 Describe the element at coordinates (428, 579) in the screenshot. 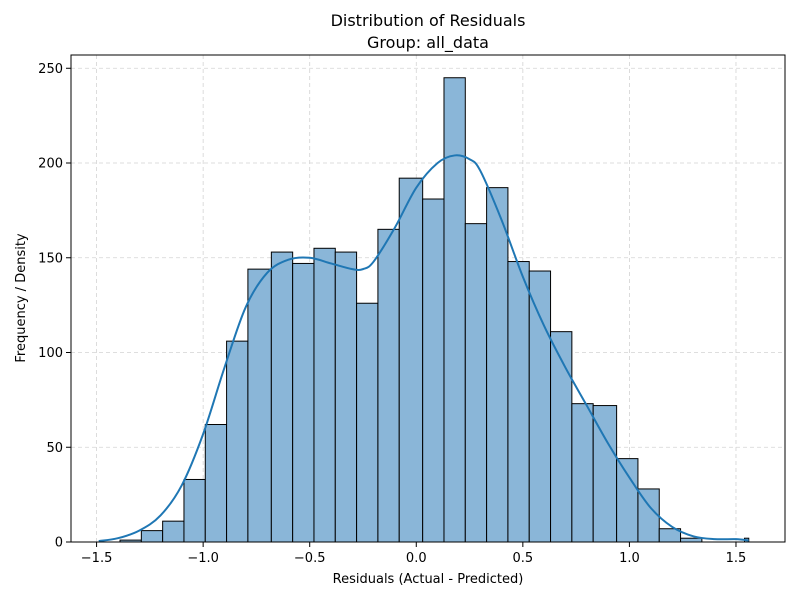

I see `x-axis-label: Residuals (Actual - Predicted)` at that location.